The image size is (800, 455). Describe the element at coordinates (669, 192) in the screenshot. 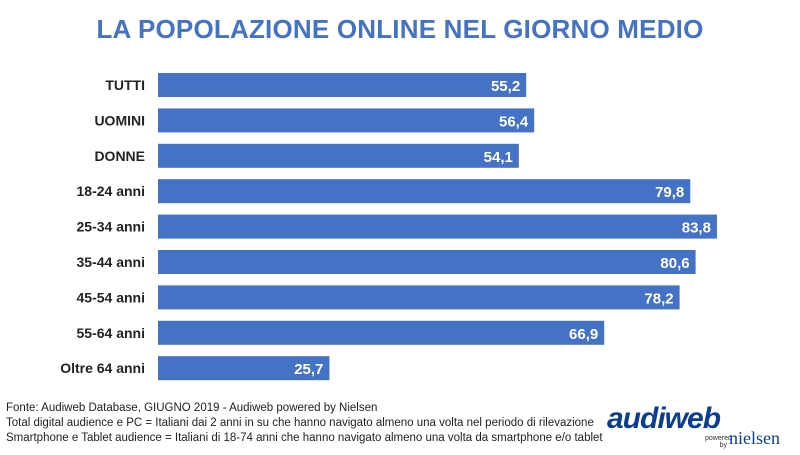

I see `data-label: 79,8` at that location.